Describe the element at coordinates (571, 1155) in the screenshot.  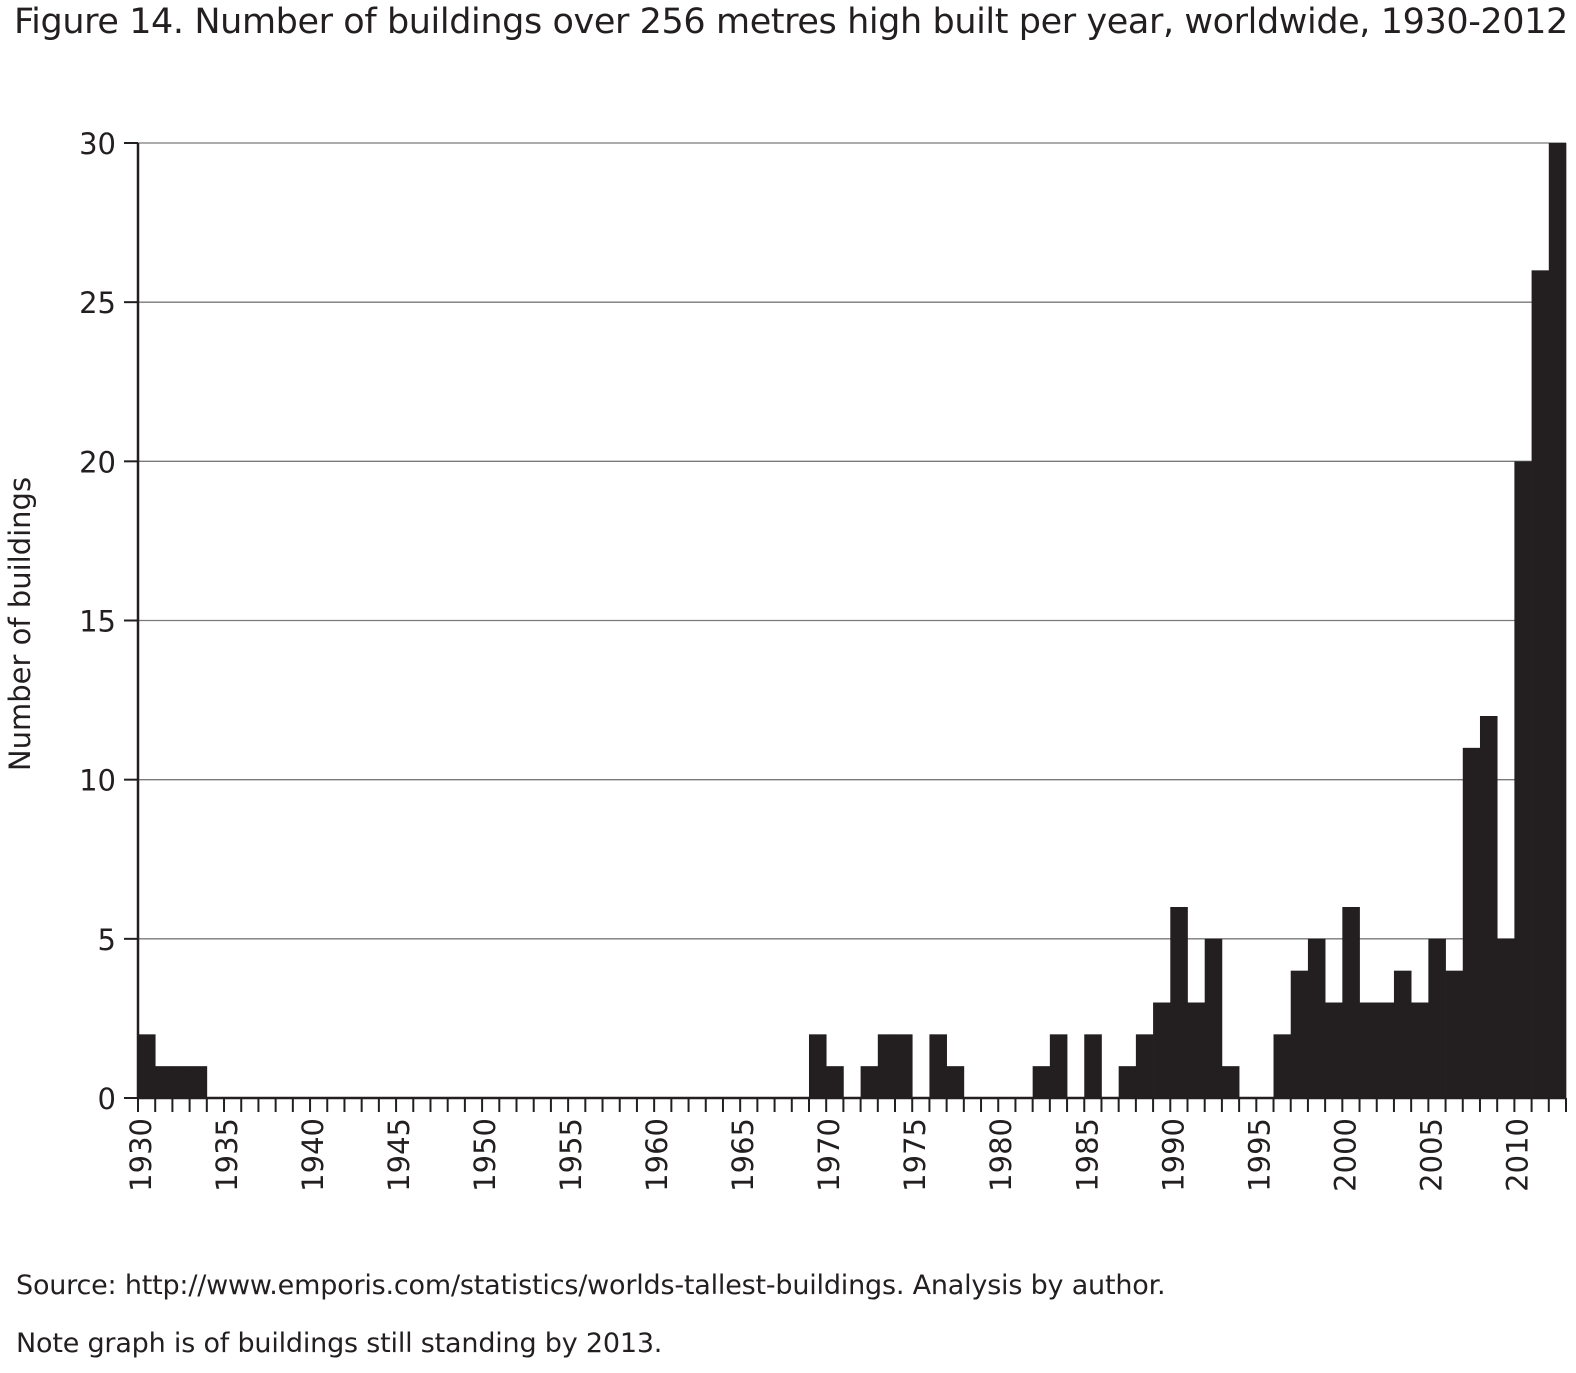
I see `x-tick-label-1955: 1955` at that location.